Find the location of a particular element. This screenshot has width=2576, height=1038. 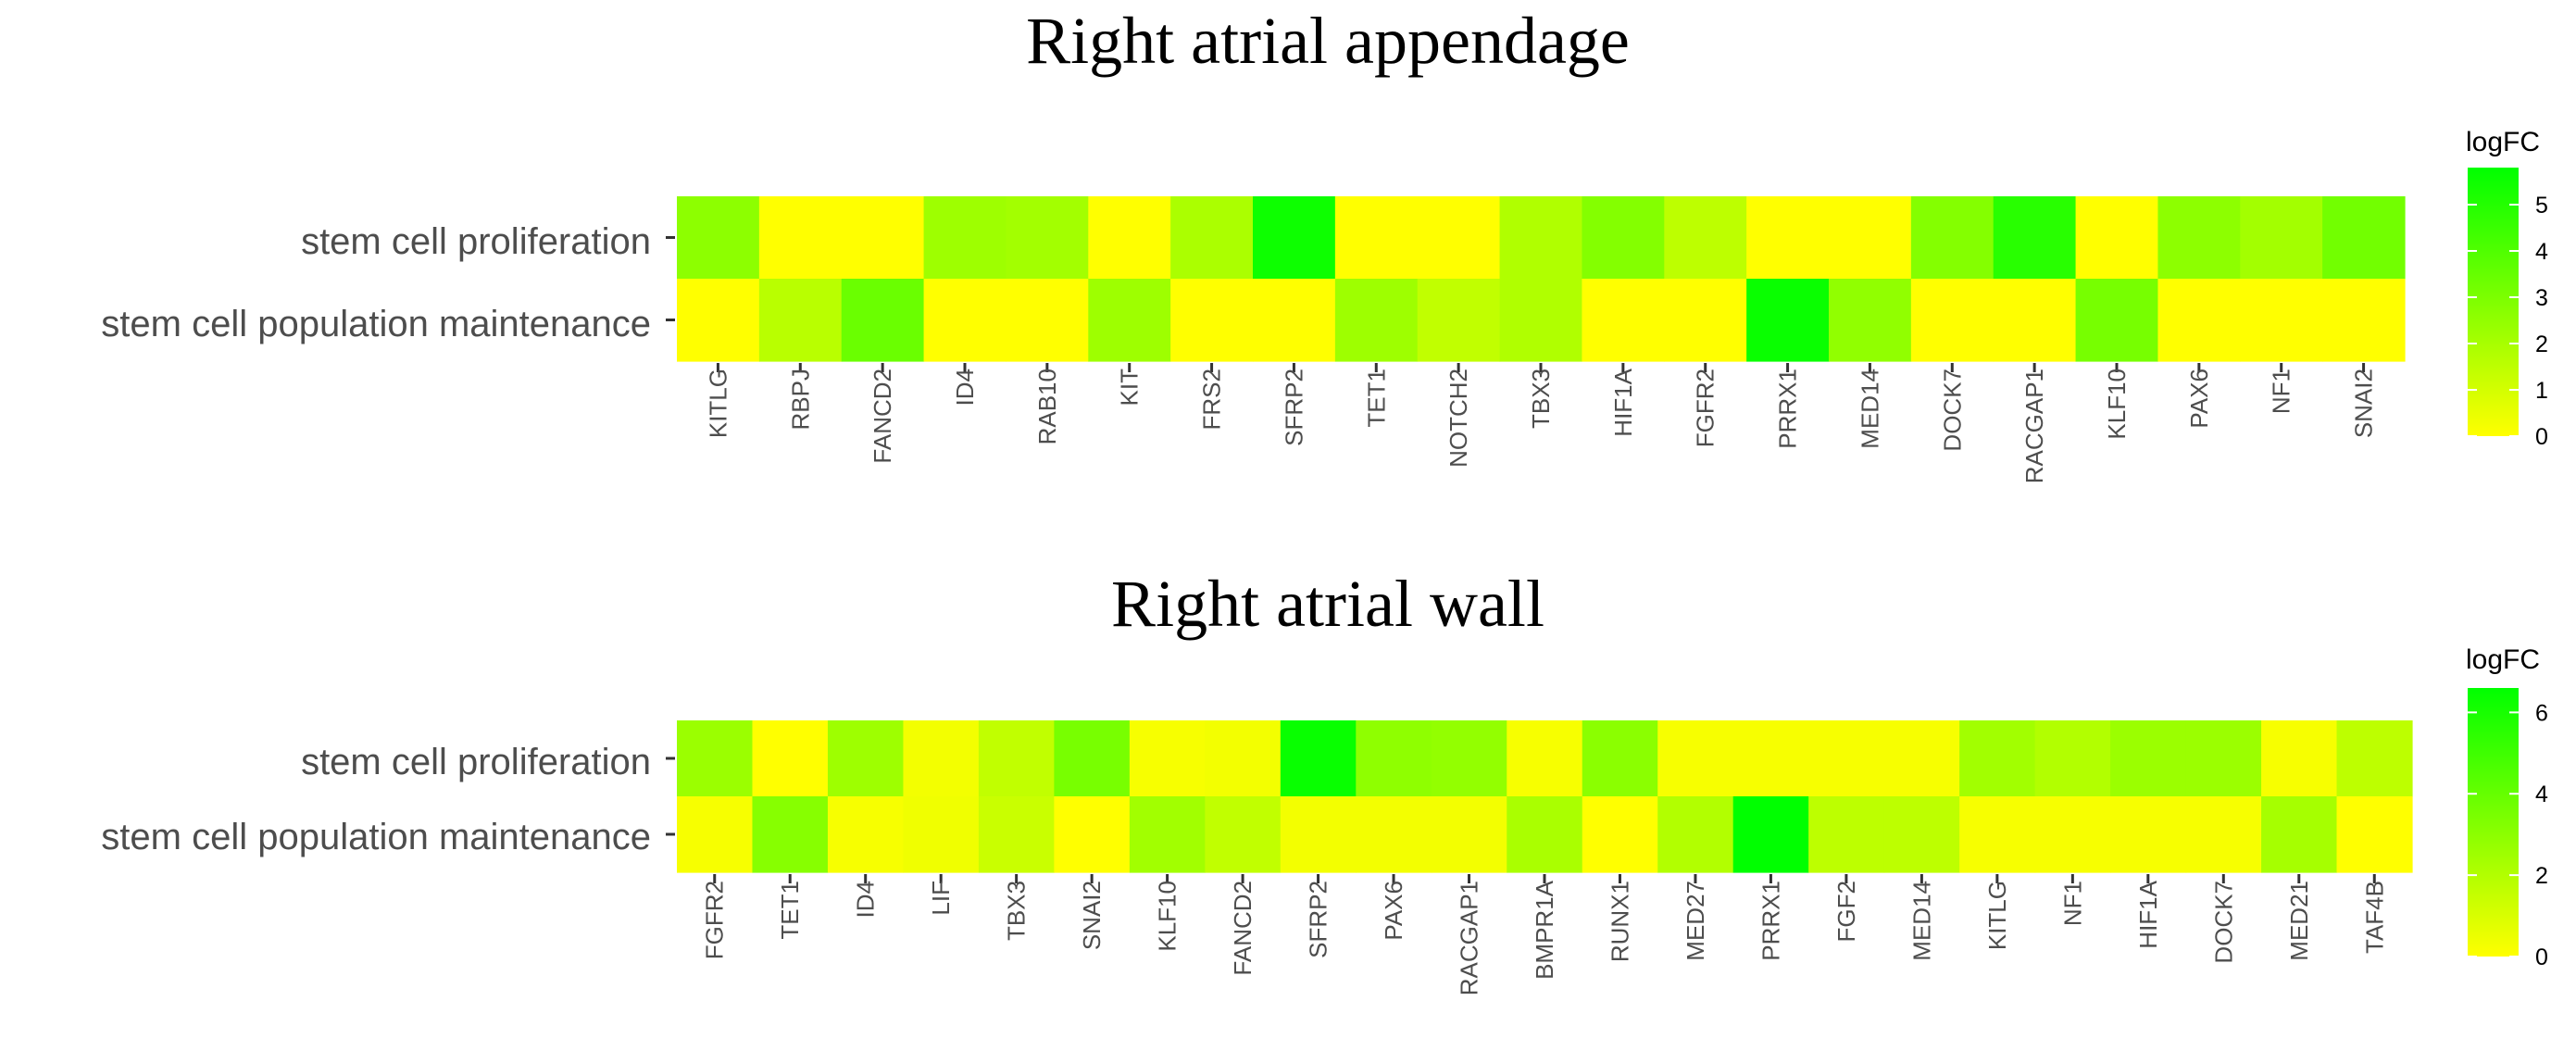

column-label: HIF1A is located at coordinates (1623, 402).